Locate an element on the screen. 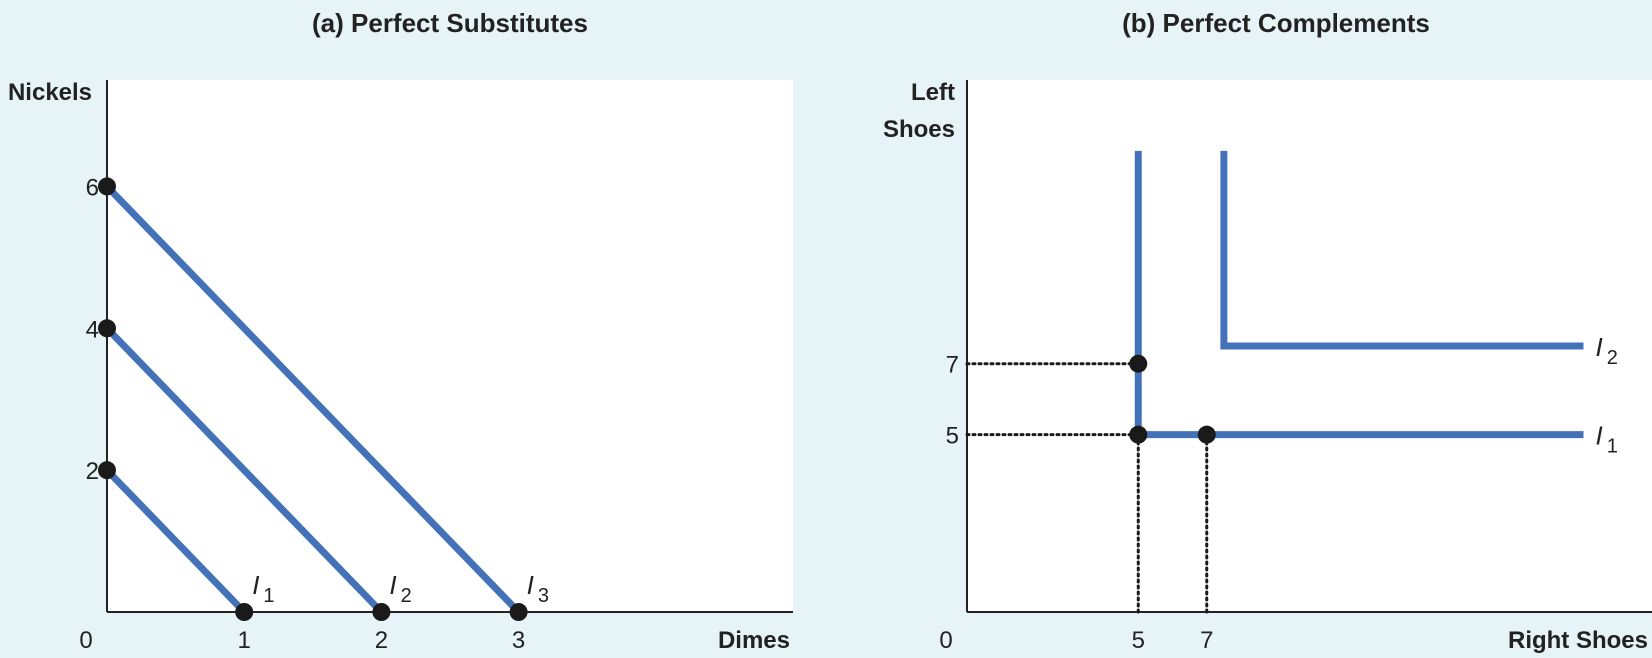  panel-a-x-tick-label: 1 is located at coordinates (244, 640).